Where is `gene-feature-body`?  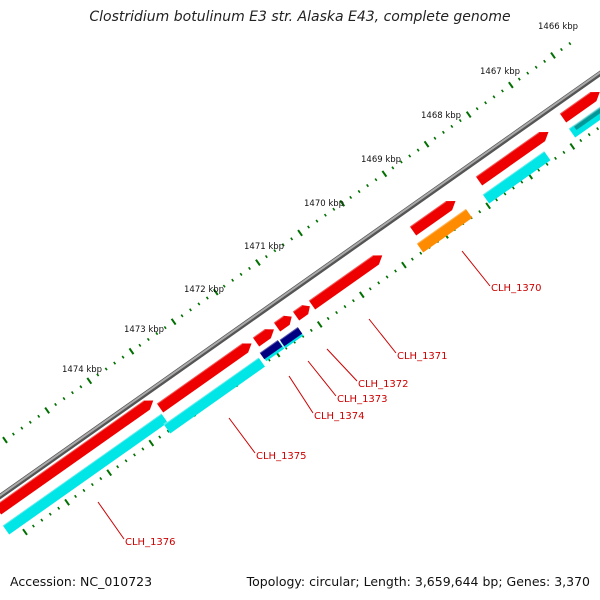 gene-feature-body is located at coordinates (85, 474).